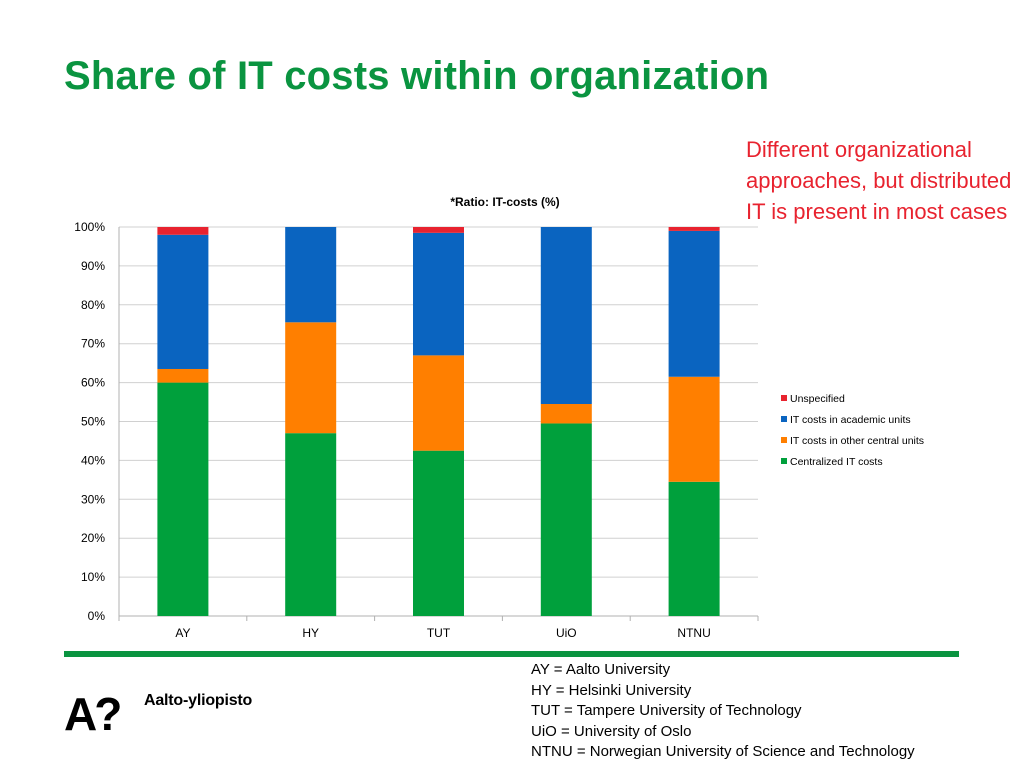  Describe the element at coordinates (601, 669) in the screenshot. I see `abbreviation-item: AY = Aalto University` at that location.